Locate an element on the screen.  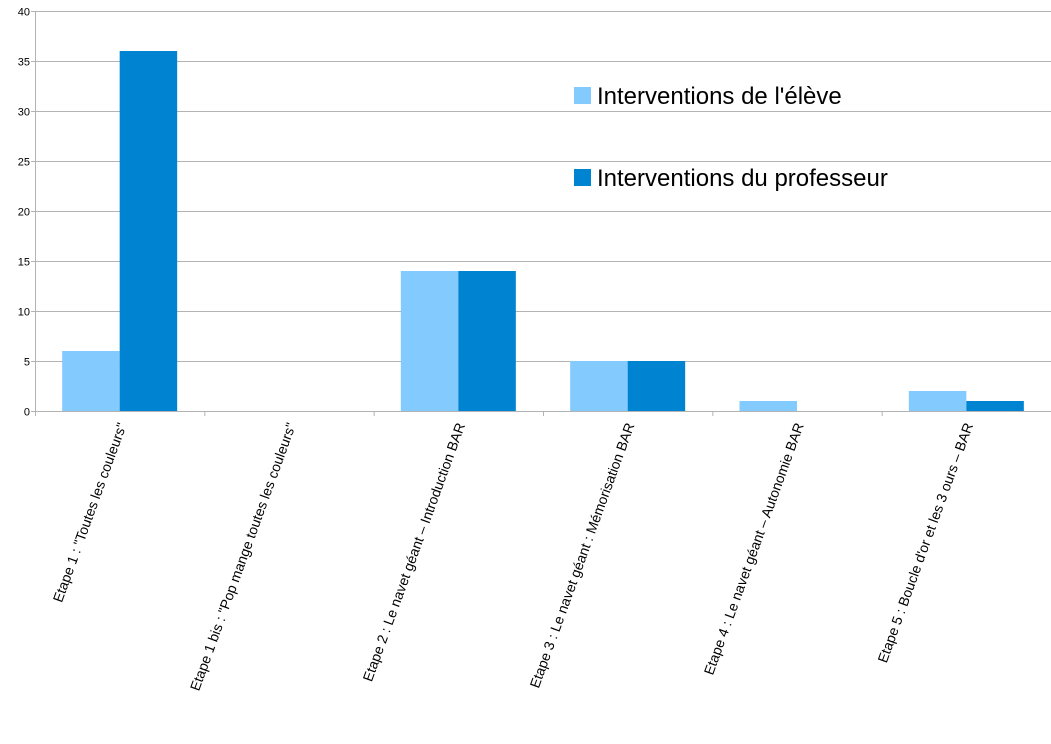
y-tick-label-5: 5 is located at coordinates (27, 363).